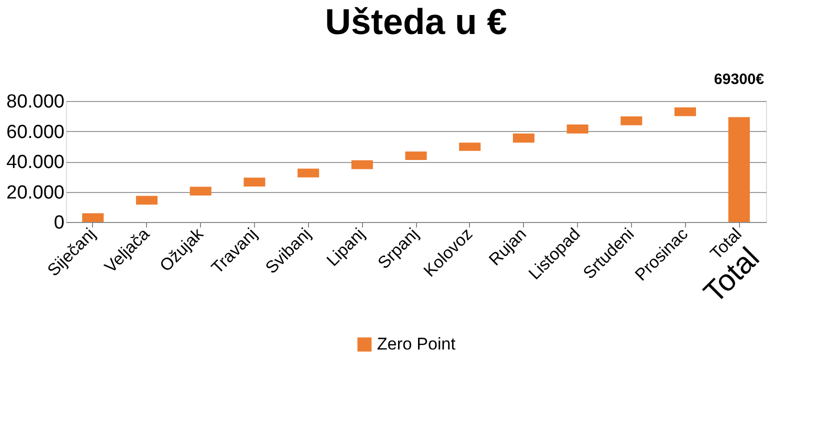 The height and width of the screenshot is (430, 835). What do you see at coordinates (59, 223) in the screenshot?
I see `y-tick-label: 0` at bounding box center [59, 223].